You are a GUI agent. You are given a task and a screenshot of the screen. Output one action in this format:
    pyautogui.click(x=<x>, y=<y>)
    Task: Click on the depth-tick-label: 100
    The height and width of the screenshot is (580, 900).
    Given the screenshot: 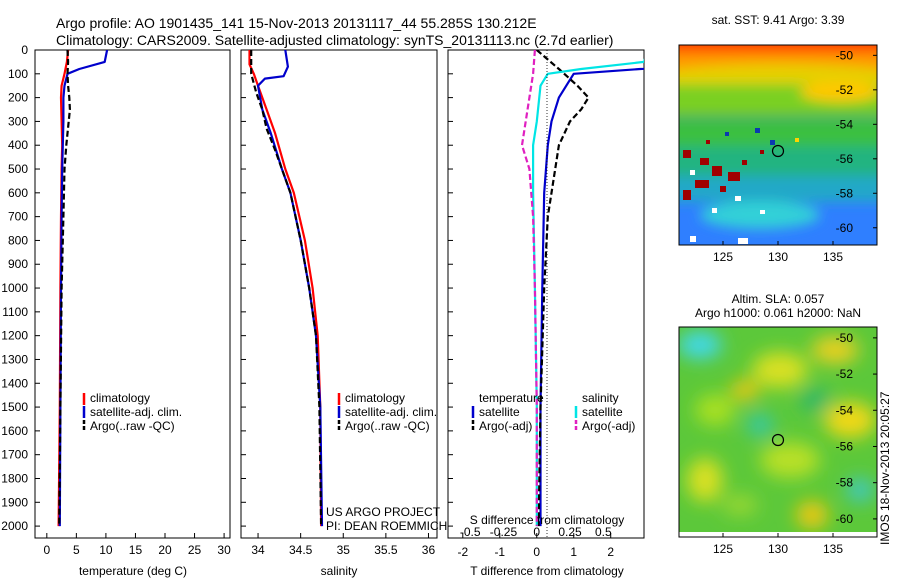 What is the action you would take?
    pyautogui.click(x=18, y=74)
    